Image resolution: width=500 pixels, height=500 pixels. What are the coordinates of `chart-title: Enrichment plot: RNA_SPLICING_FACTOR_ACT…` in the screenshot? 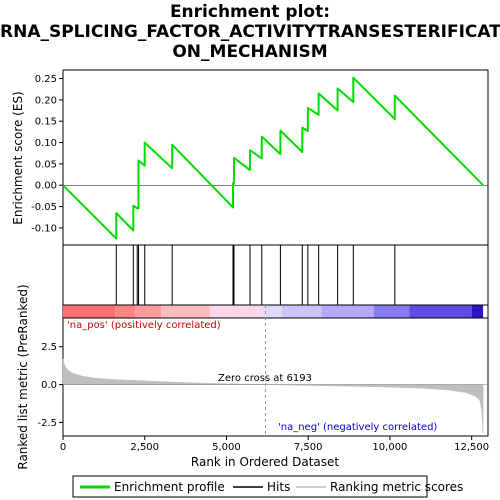 It's located at (250, 32).